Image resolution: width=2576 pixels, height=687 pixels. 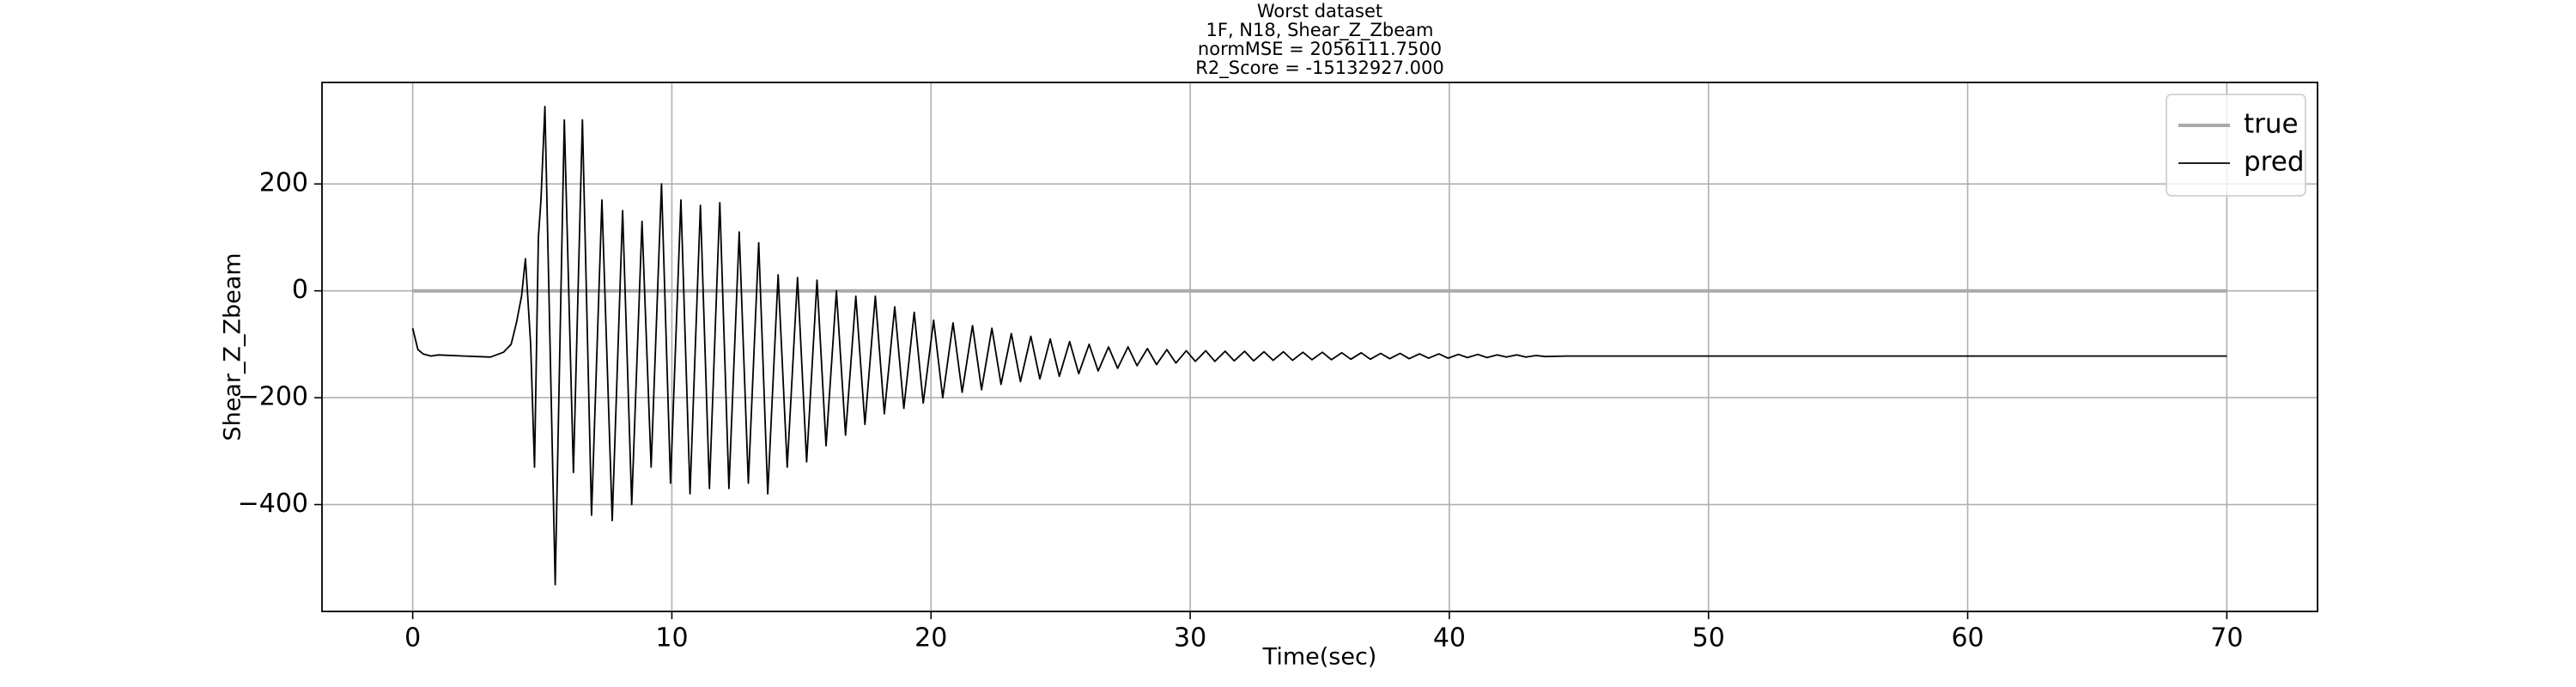 I want to click on chart-subtitle: R2_Score = -15132927.000, so click(x=1319, y=68).